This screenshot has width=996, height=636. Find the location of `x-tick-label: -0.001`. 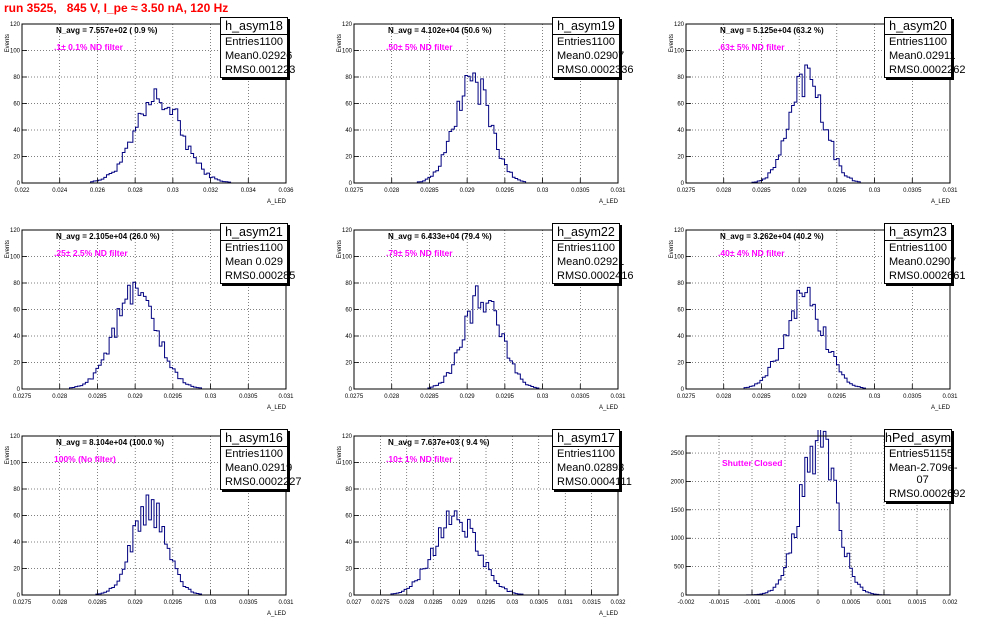

x-tick-label: -0.001 is located at coordinates (752, 603).